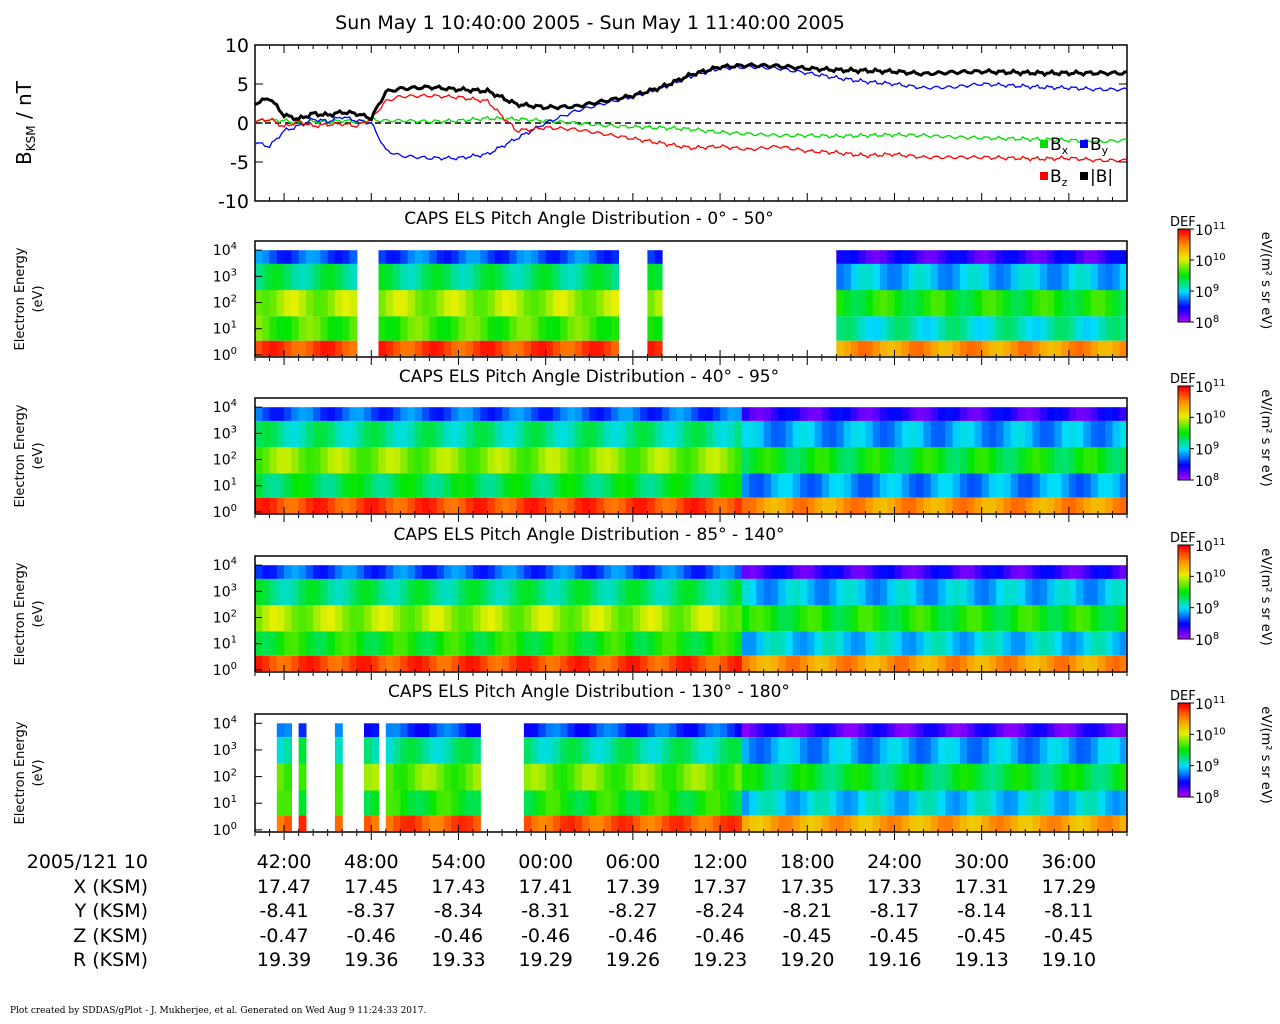 The height and width of the screenshot is (1024, 1280). What do you see at coordinates (1101, 177) in the screenshot?
I see `legend-label-b_total: |B|` at bounding box center [1101, 177].